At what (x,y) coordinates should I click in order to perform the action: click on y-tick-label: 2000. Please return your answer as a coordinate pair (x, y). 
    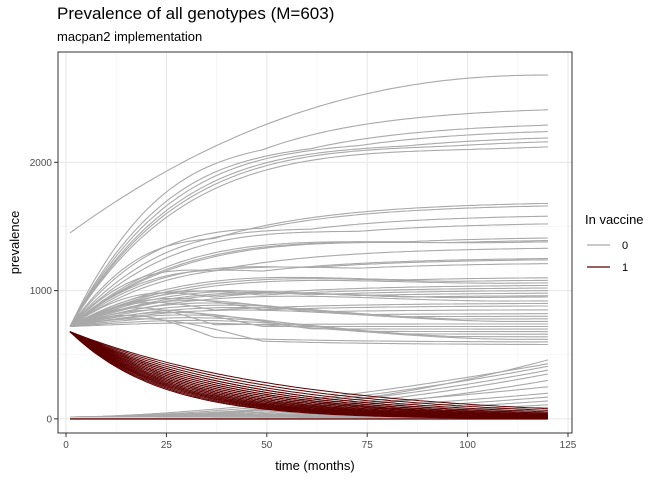
    Looking at the image, I should click on (41, 163).